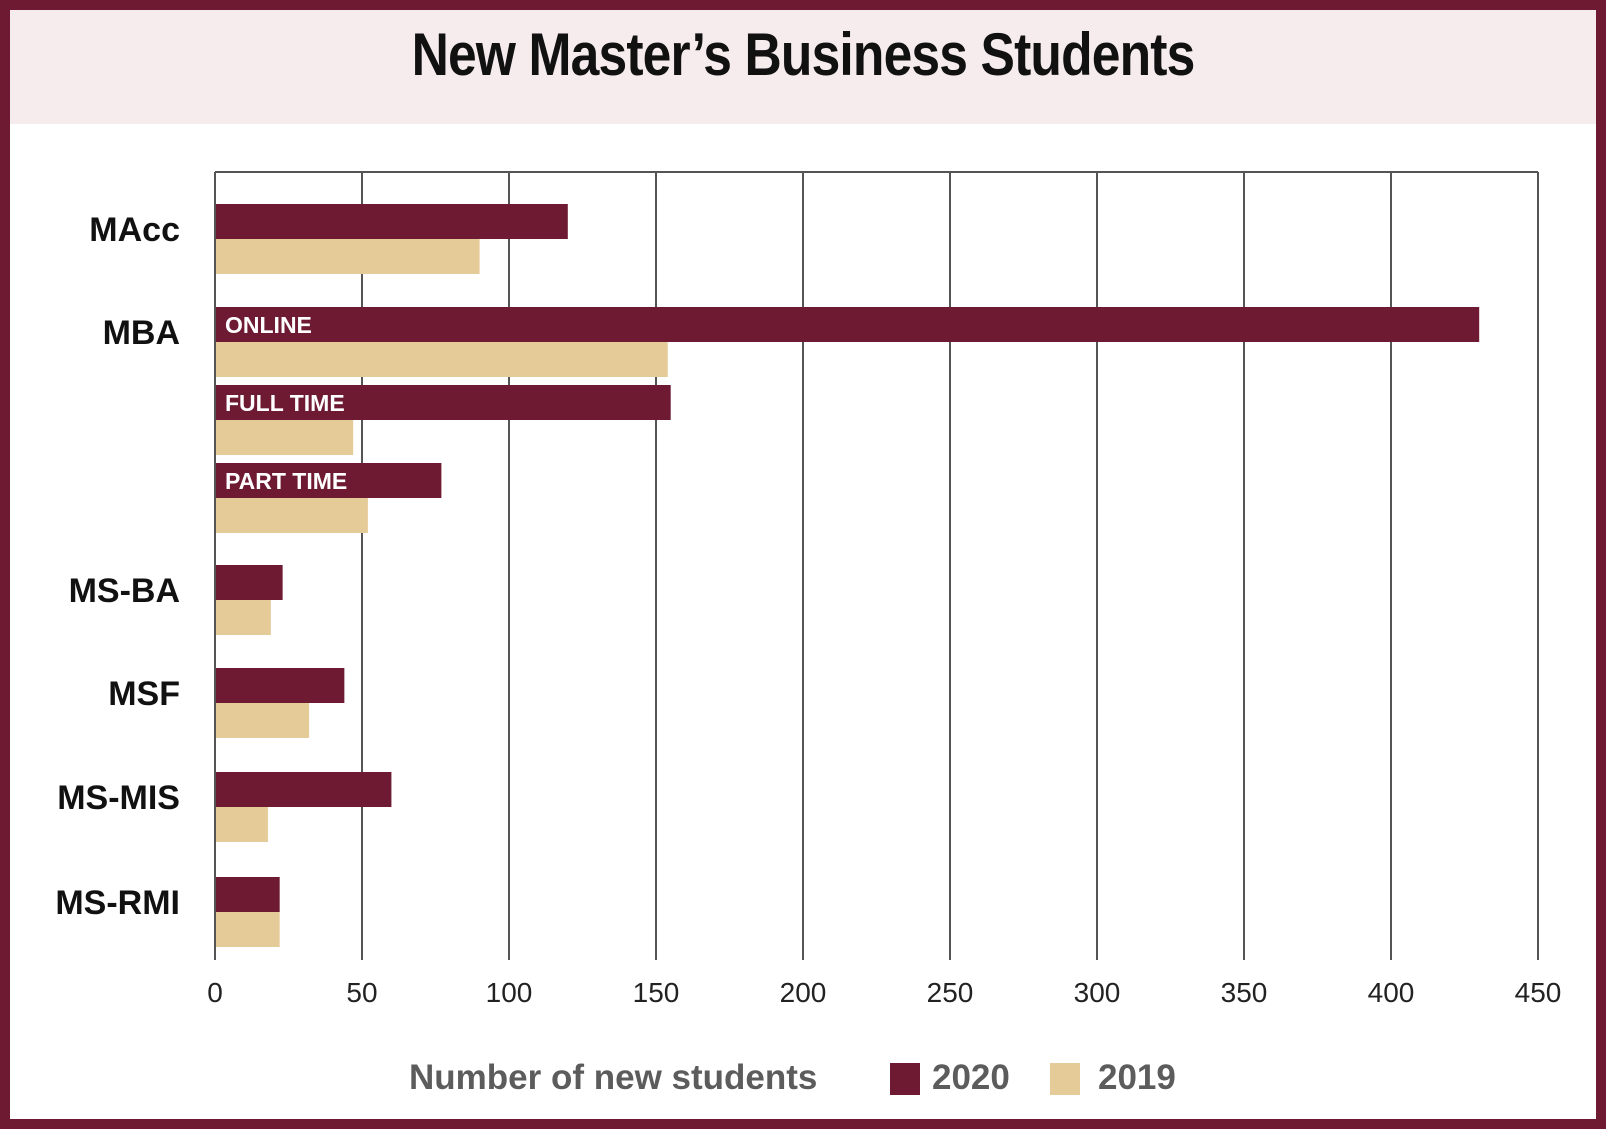  I want to click on x-tick-label: 150, so click(656, 992).